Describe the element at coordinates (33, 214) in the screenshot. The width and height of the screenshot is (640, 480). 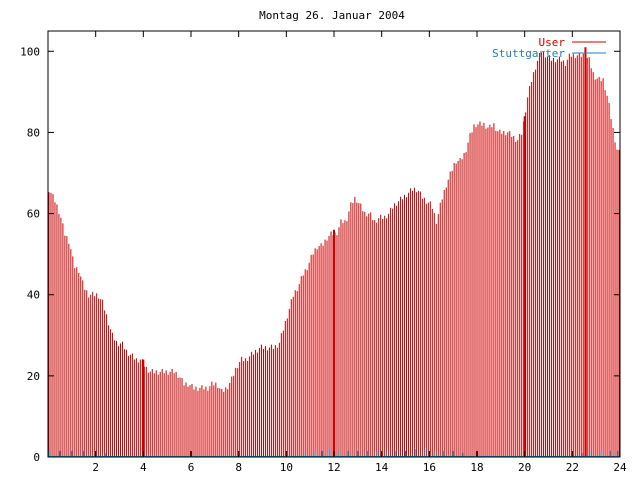
I see `y-tick-label: 60` at that location.